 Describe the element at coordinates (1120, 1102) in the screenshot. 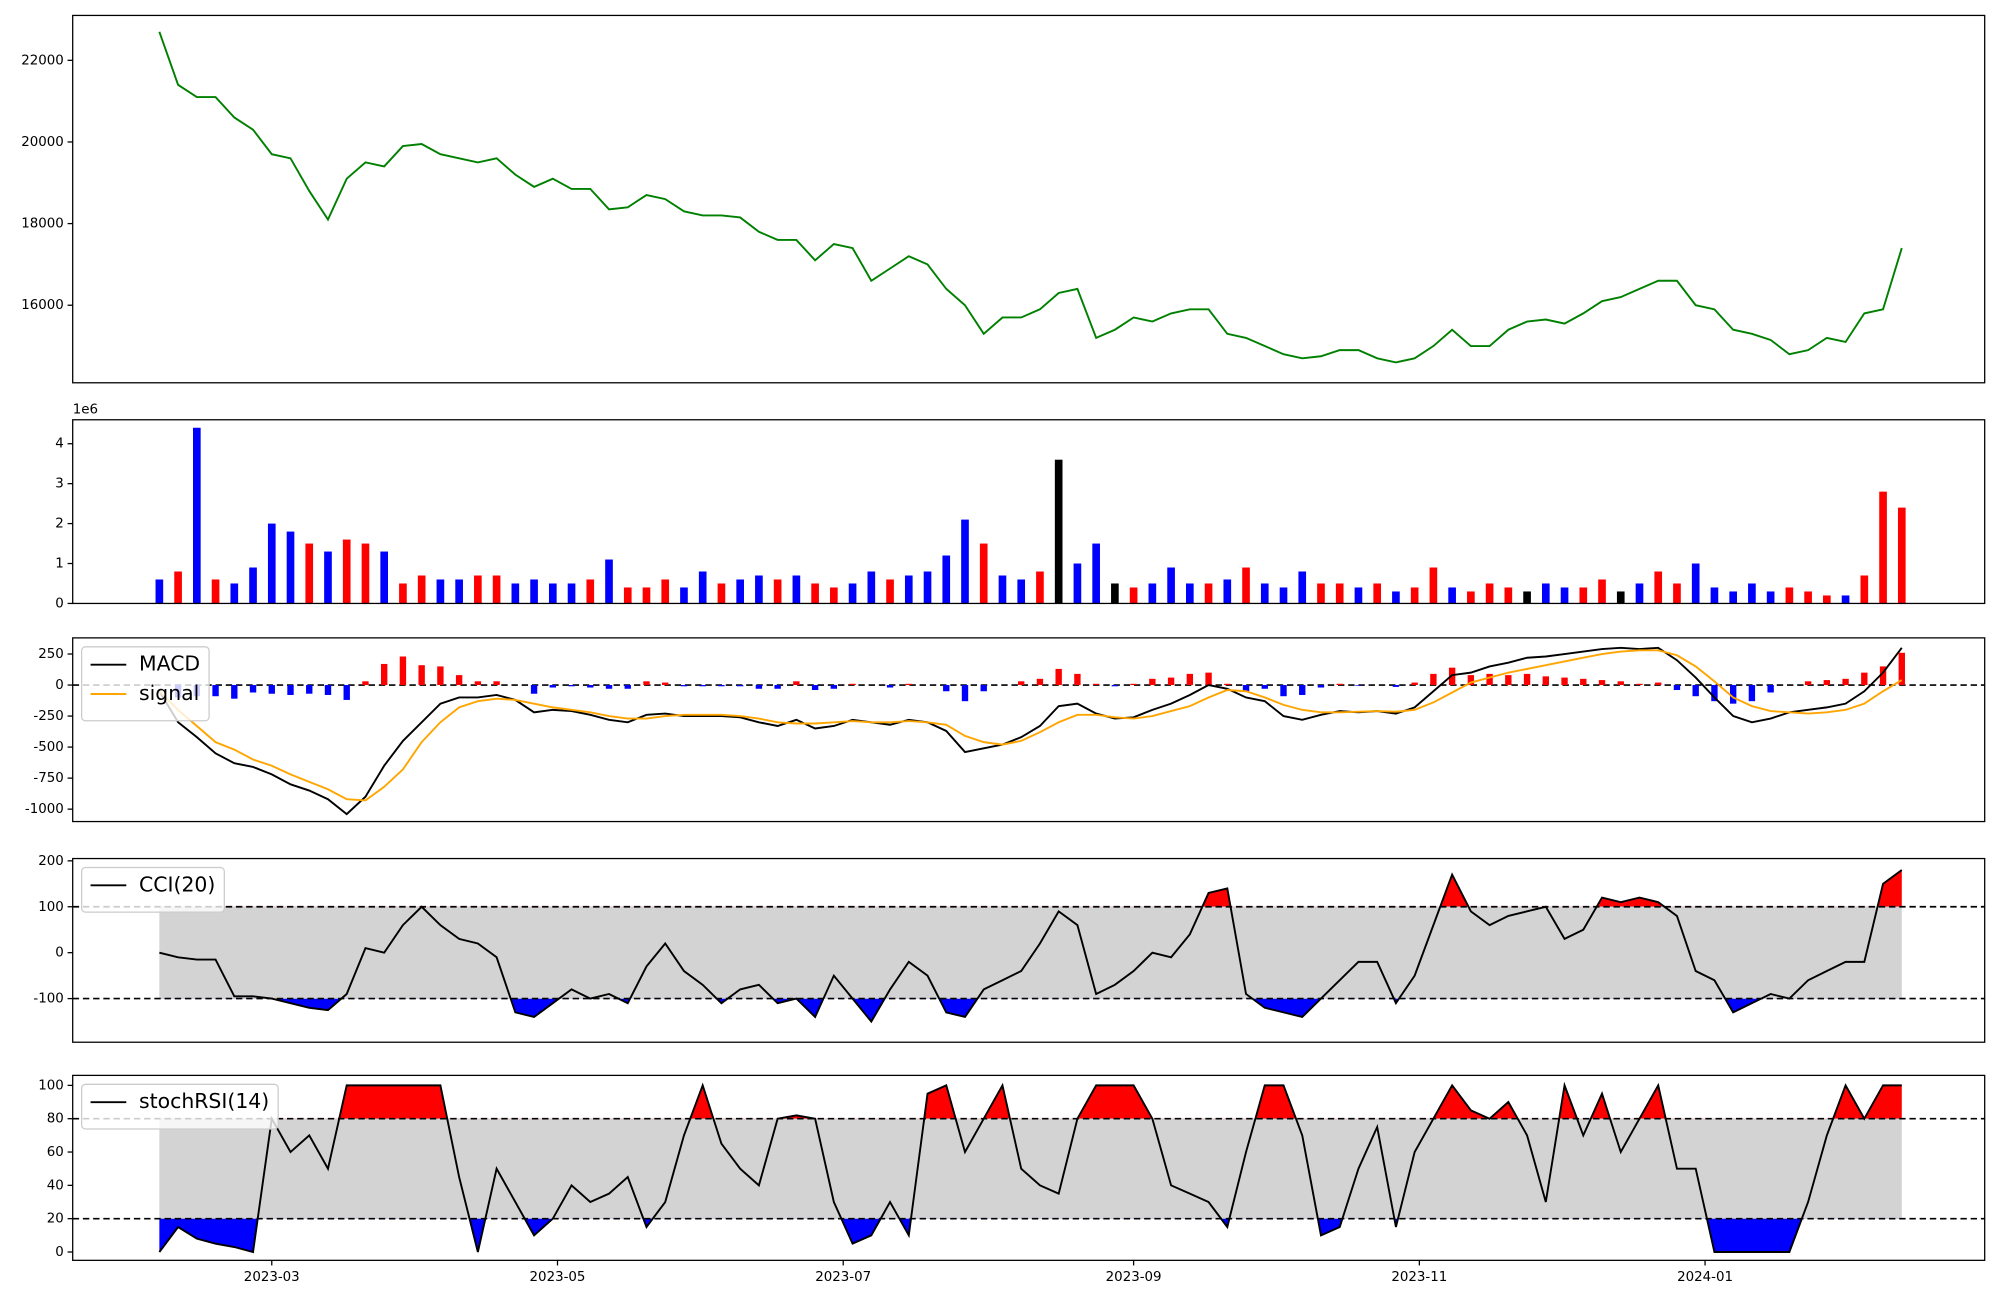

I see `overbought-fill` at that location.